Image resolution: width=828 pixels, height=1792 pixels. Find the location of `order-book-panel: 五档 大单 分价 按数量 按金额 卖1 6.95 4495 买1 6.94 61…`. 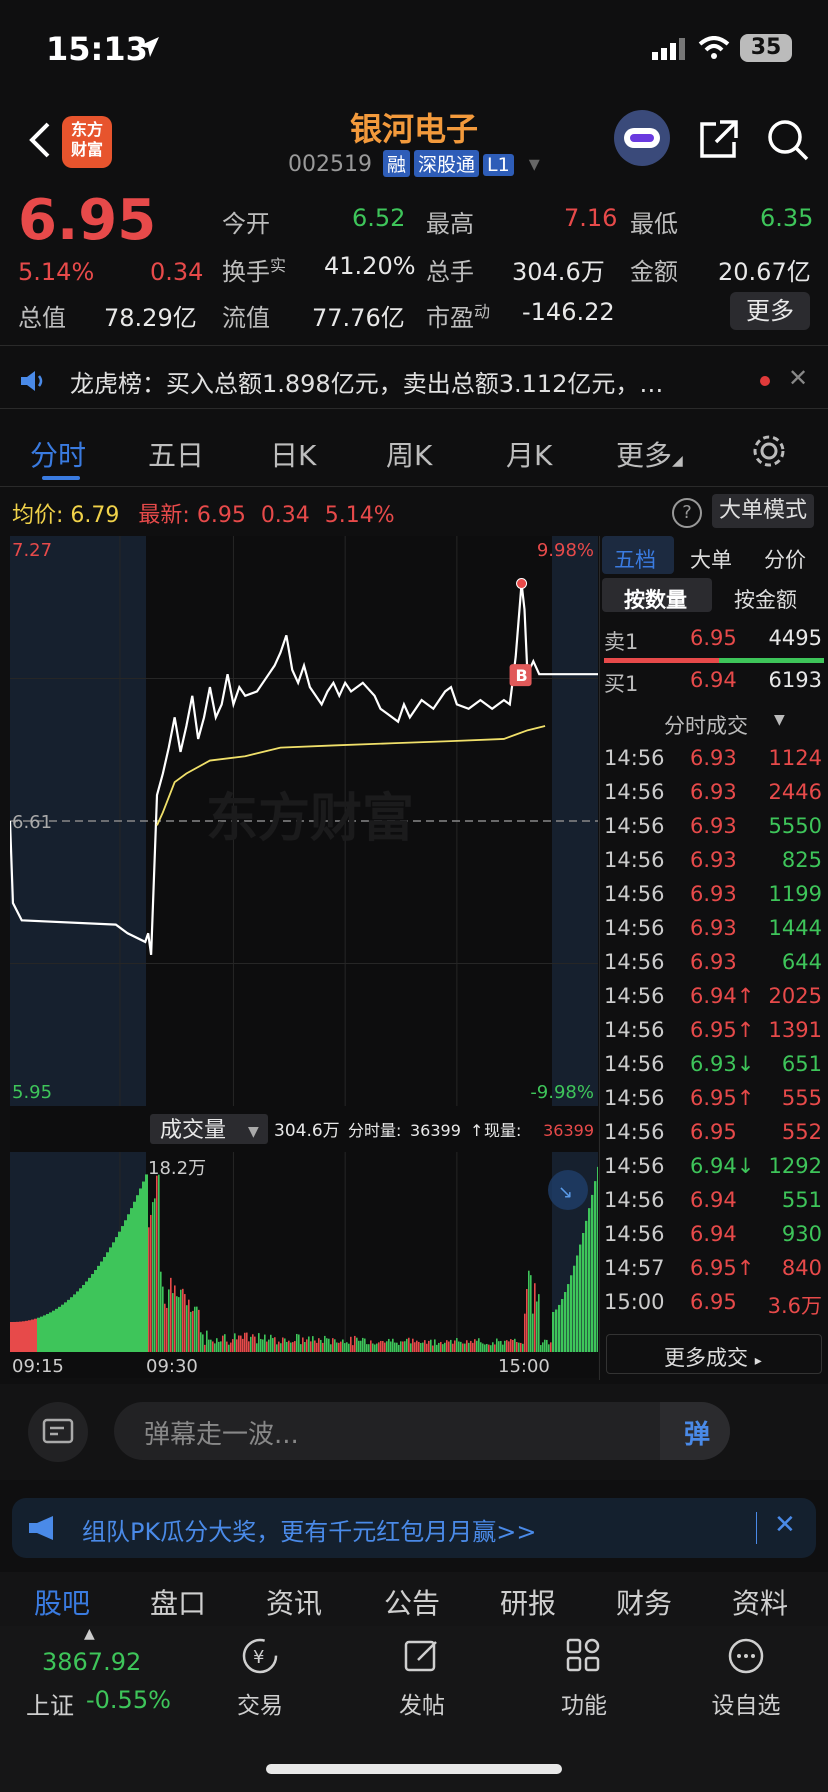

order-book-panel: 五档 大单 分价 按数量 按金额 卖1 6.95 4495 买1 6.94 61… is located at coordinates (715, 957).